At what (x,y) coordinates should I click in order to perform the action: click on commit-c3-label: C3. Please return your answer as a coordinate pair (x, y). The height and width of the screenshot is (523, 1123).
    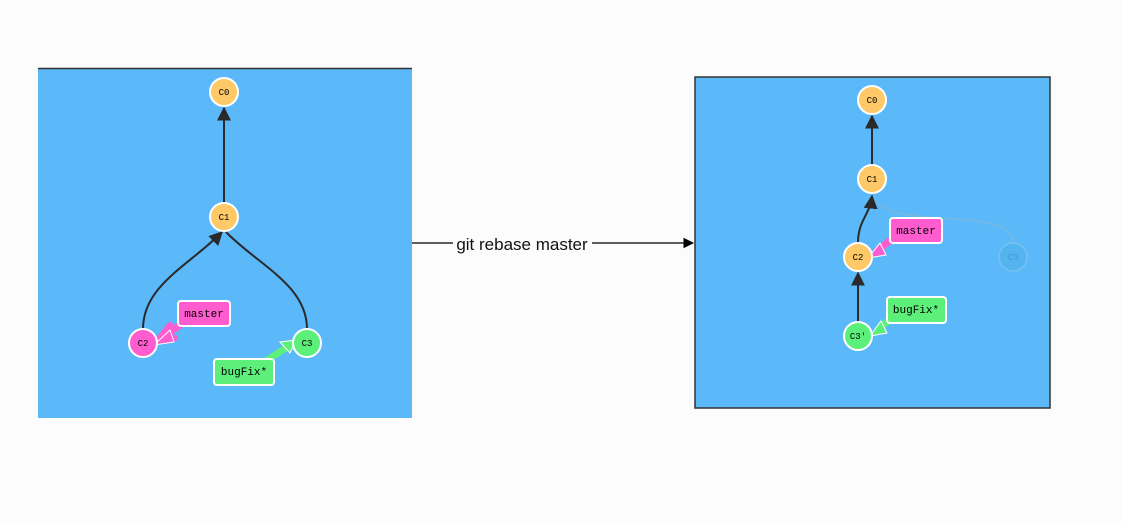
    Looking at the image, I should click on (307, 344).